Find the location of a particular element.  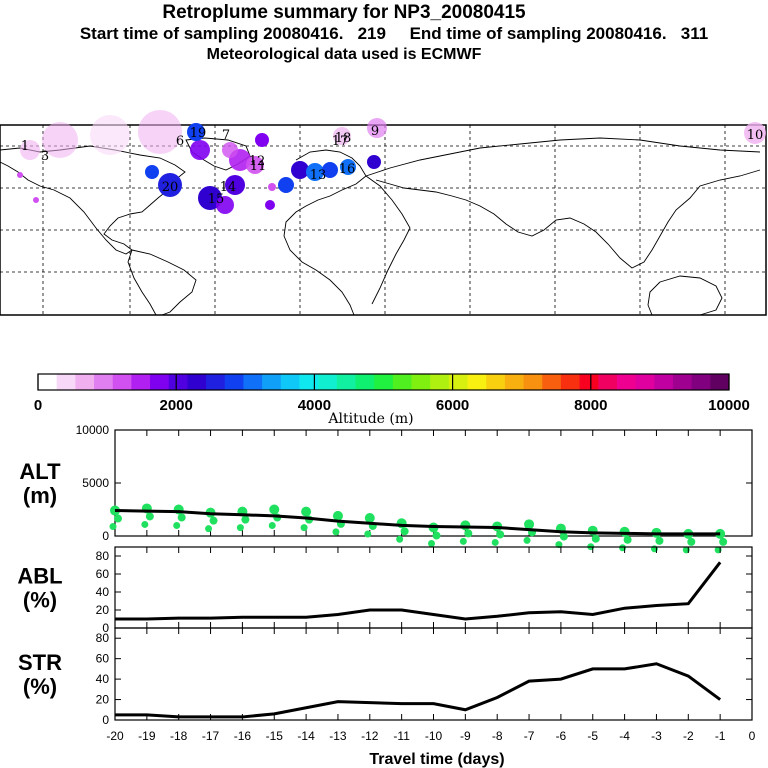

plume-label: 18 is located at coordinates (343, 138).